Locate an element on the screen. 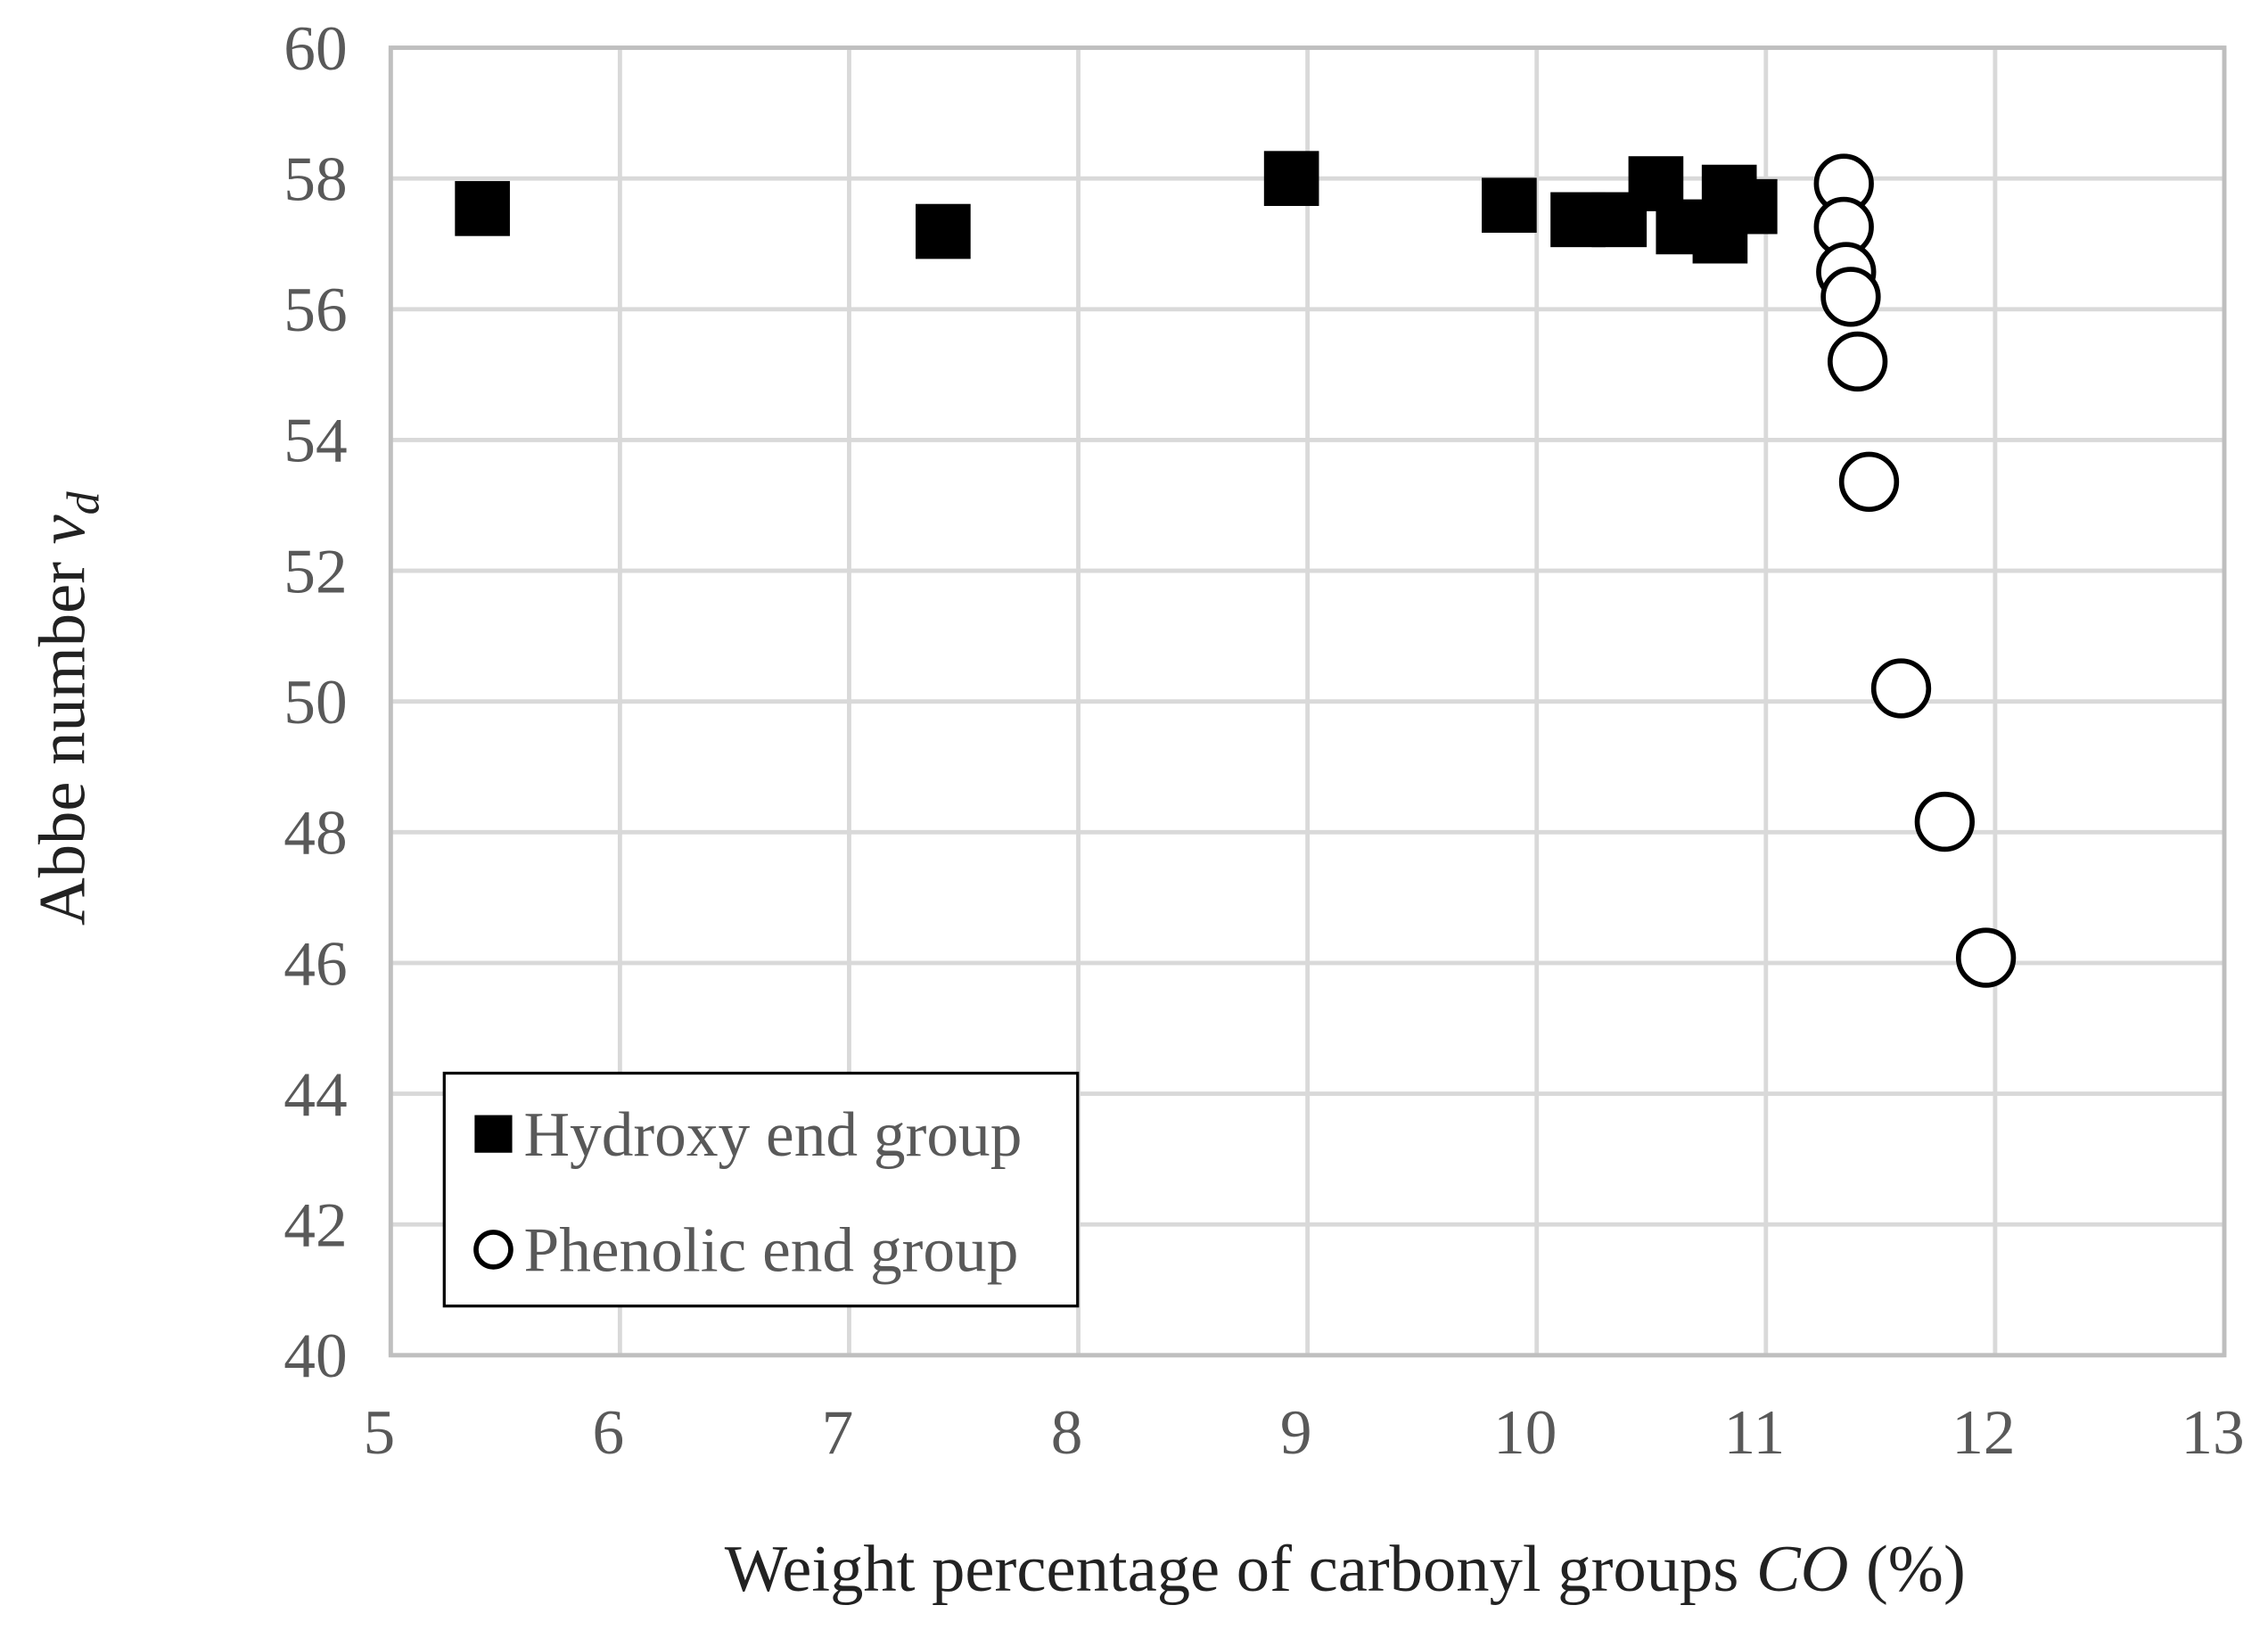 The width and height of the screenshot is (2268, 1630). y-tick-label: 44 is located at coordinates (315, 1094).